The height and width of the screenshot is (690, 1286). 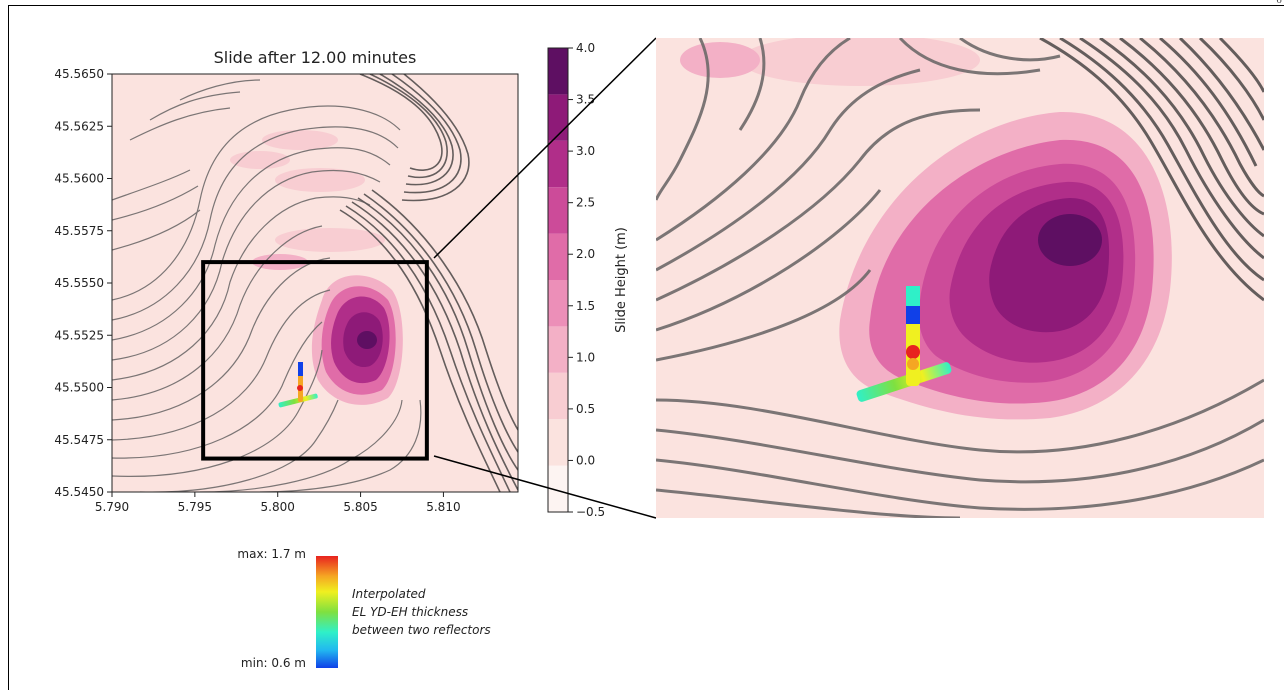 I want to click on x-axis: 5.790 5.795 5.800 5.805 5.810, so click(x=278, y=503).